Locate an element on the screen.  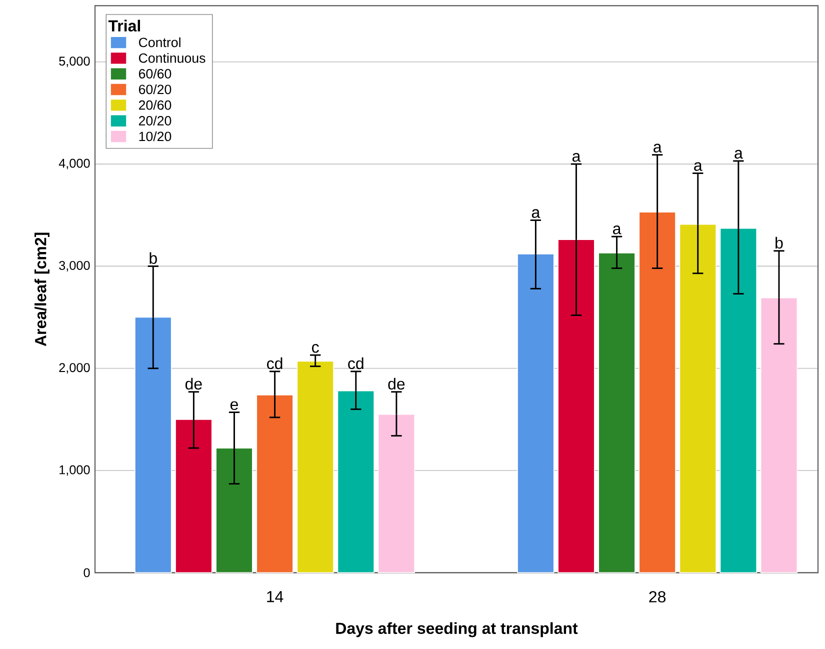
y-axis-title: Area/leaf [cm2] is located at coordinates (42, 289).